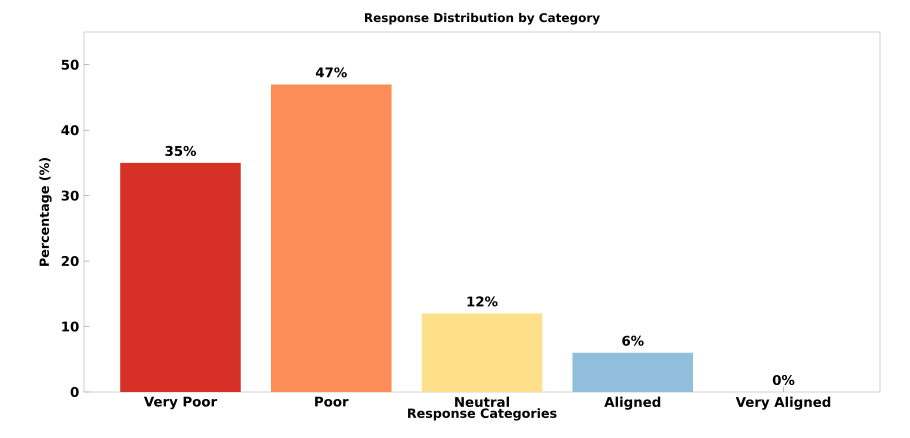 This screenshot has height=438, width=910. I want to click on y-tick-label: 0, so click(74, 392).